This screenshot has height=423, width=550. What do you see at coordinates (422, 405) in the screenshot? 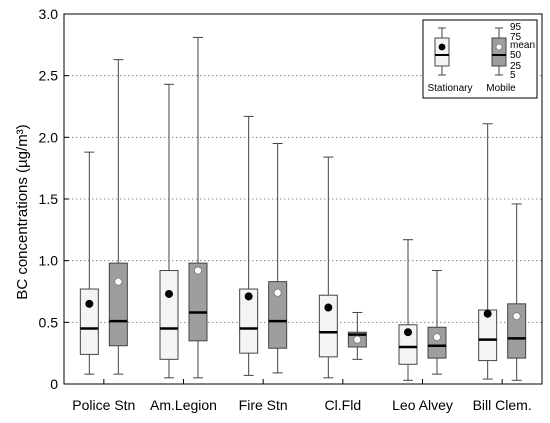
I see `x-tick-label: Leo Alvey` at bounding box center [422, 405].